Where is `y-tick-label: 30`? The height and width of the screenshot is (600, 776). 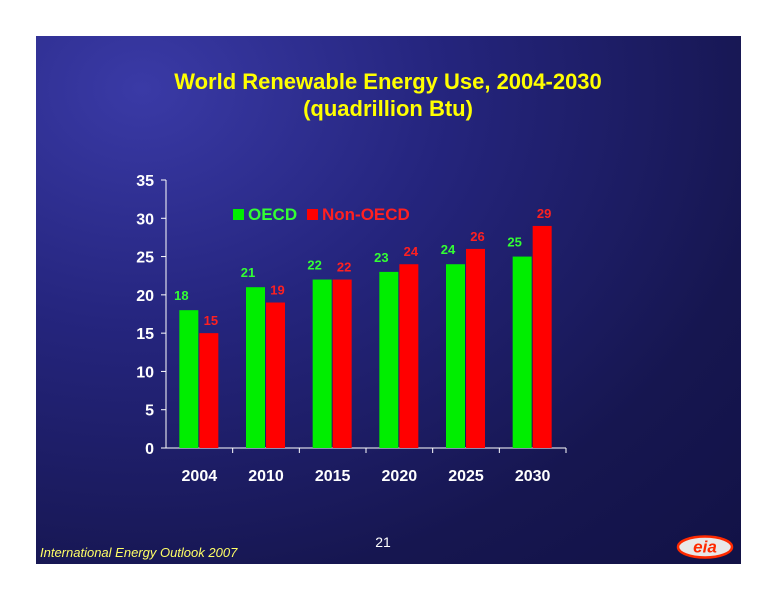
y-tick-label: 30 is located at coordinates (145, 219).